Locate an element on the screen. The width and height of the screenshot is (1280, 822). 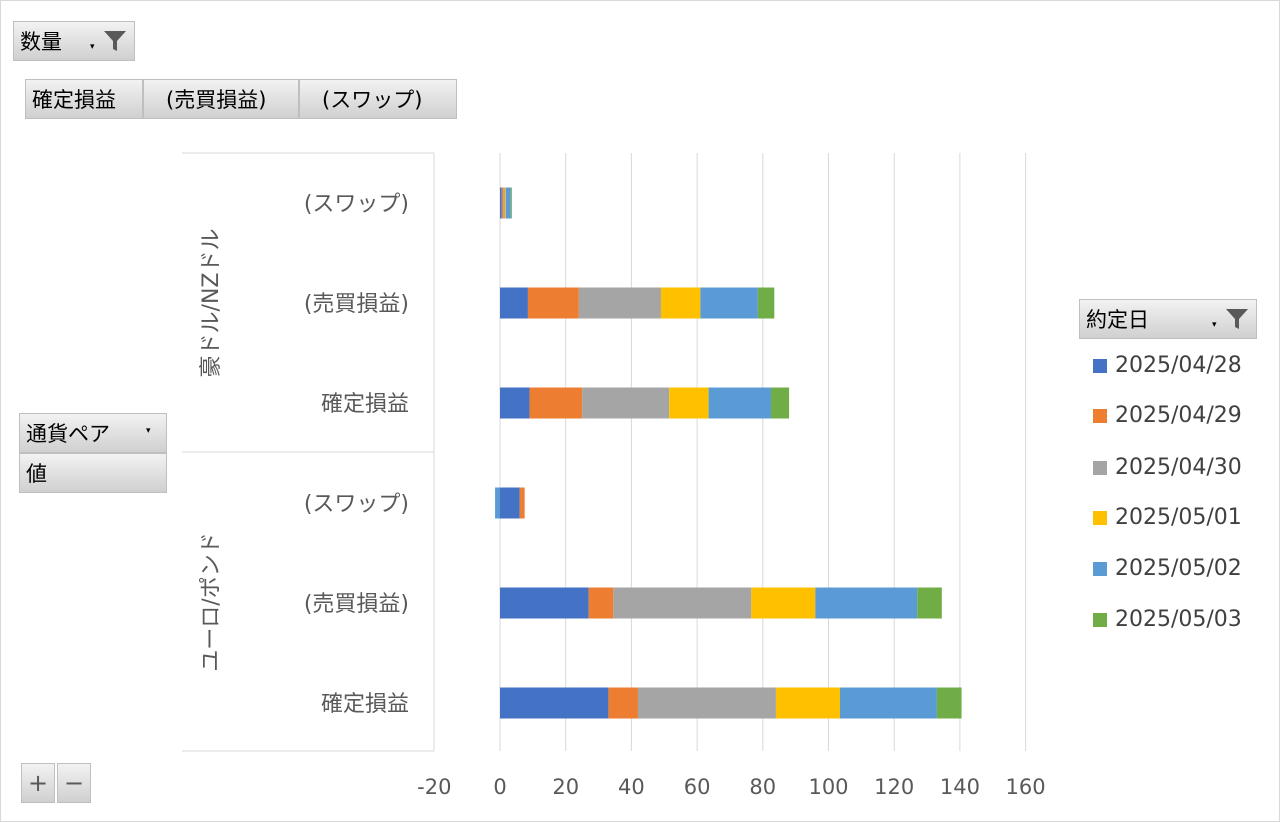
row-field-button-currency-pair: 通貨ペア ▾ is located at coordinates (93, 433).